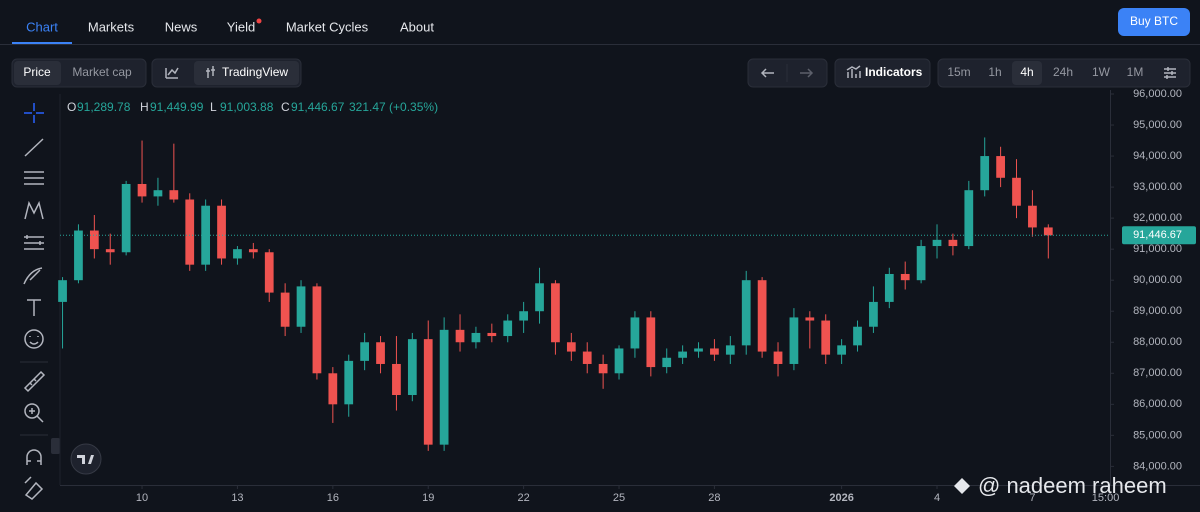 Image resolution: width=1200 pixels, height=512 pixels. I want to click on timeframe: 1M, so click(1135, 72).